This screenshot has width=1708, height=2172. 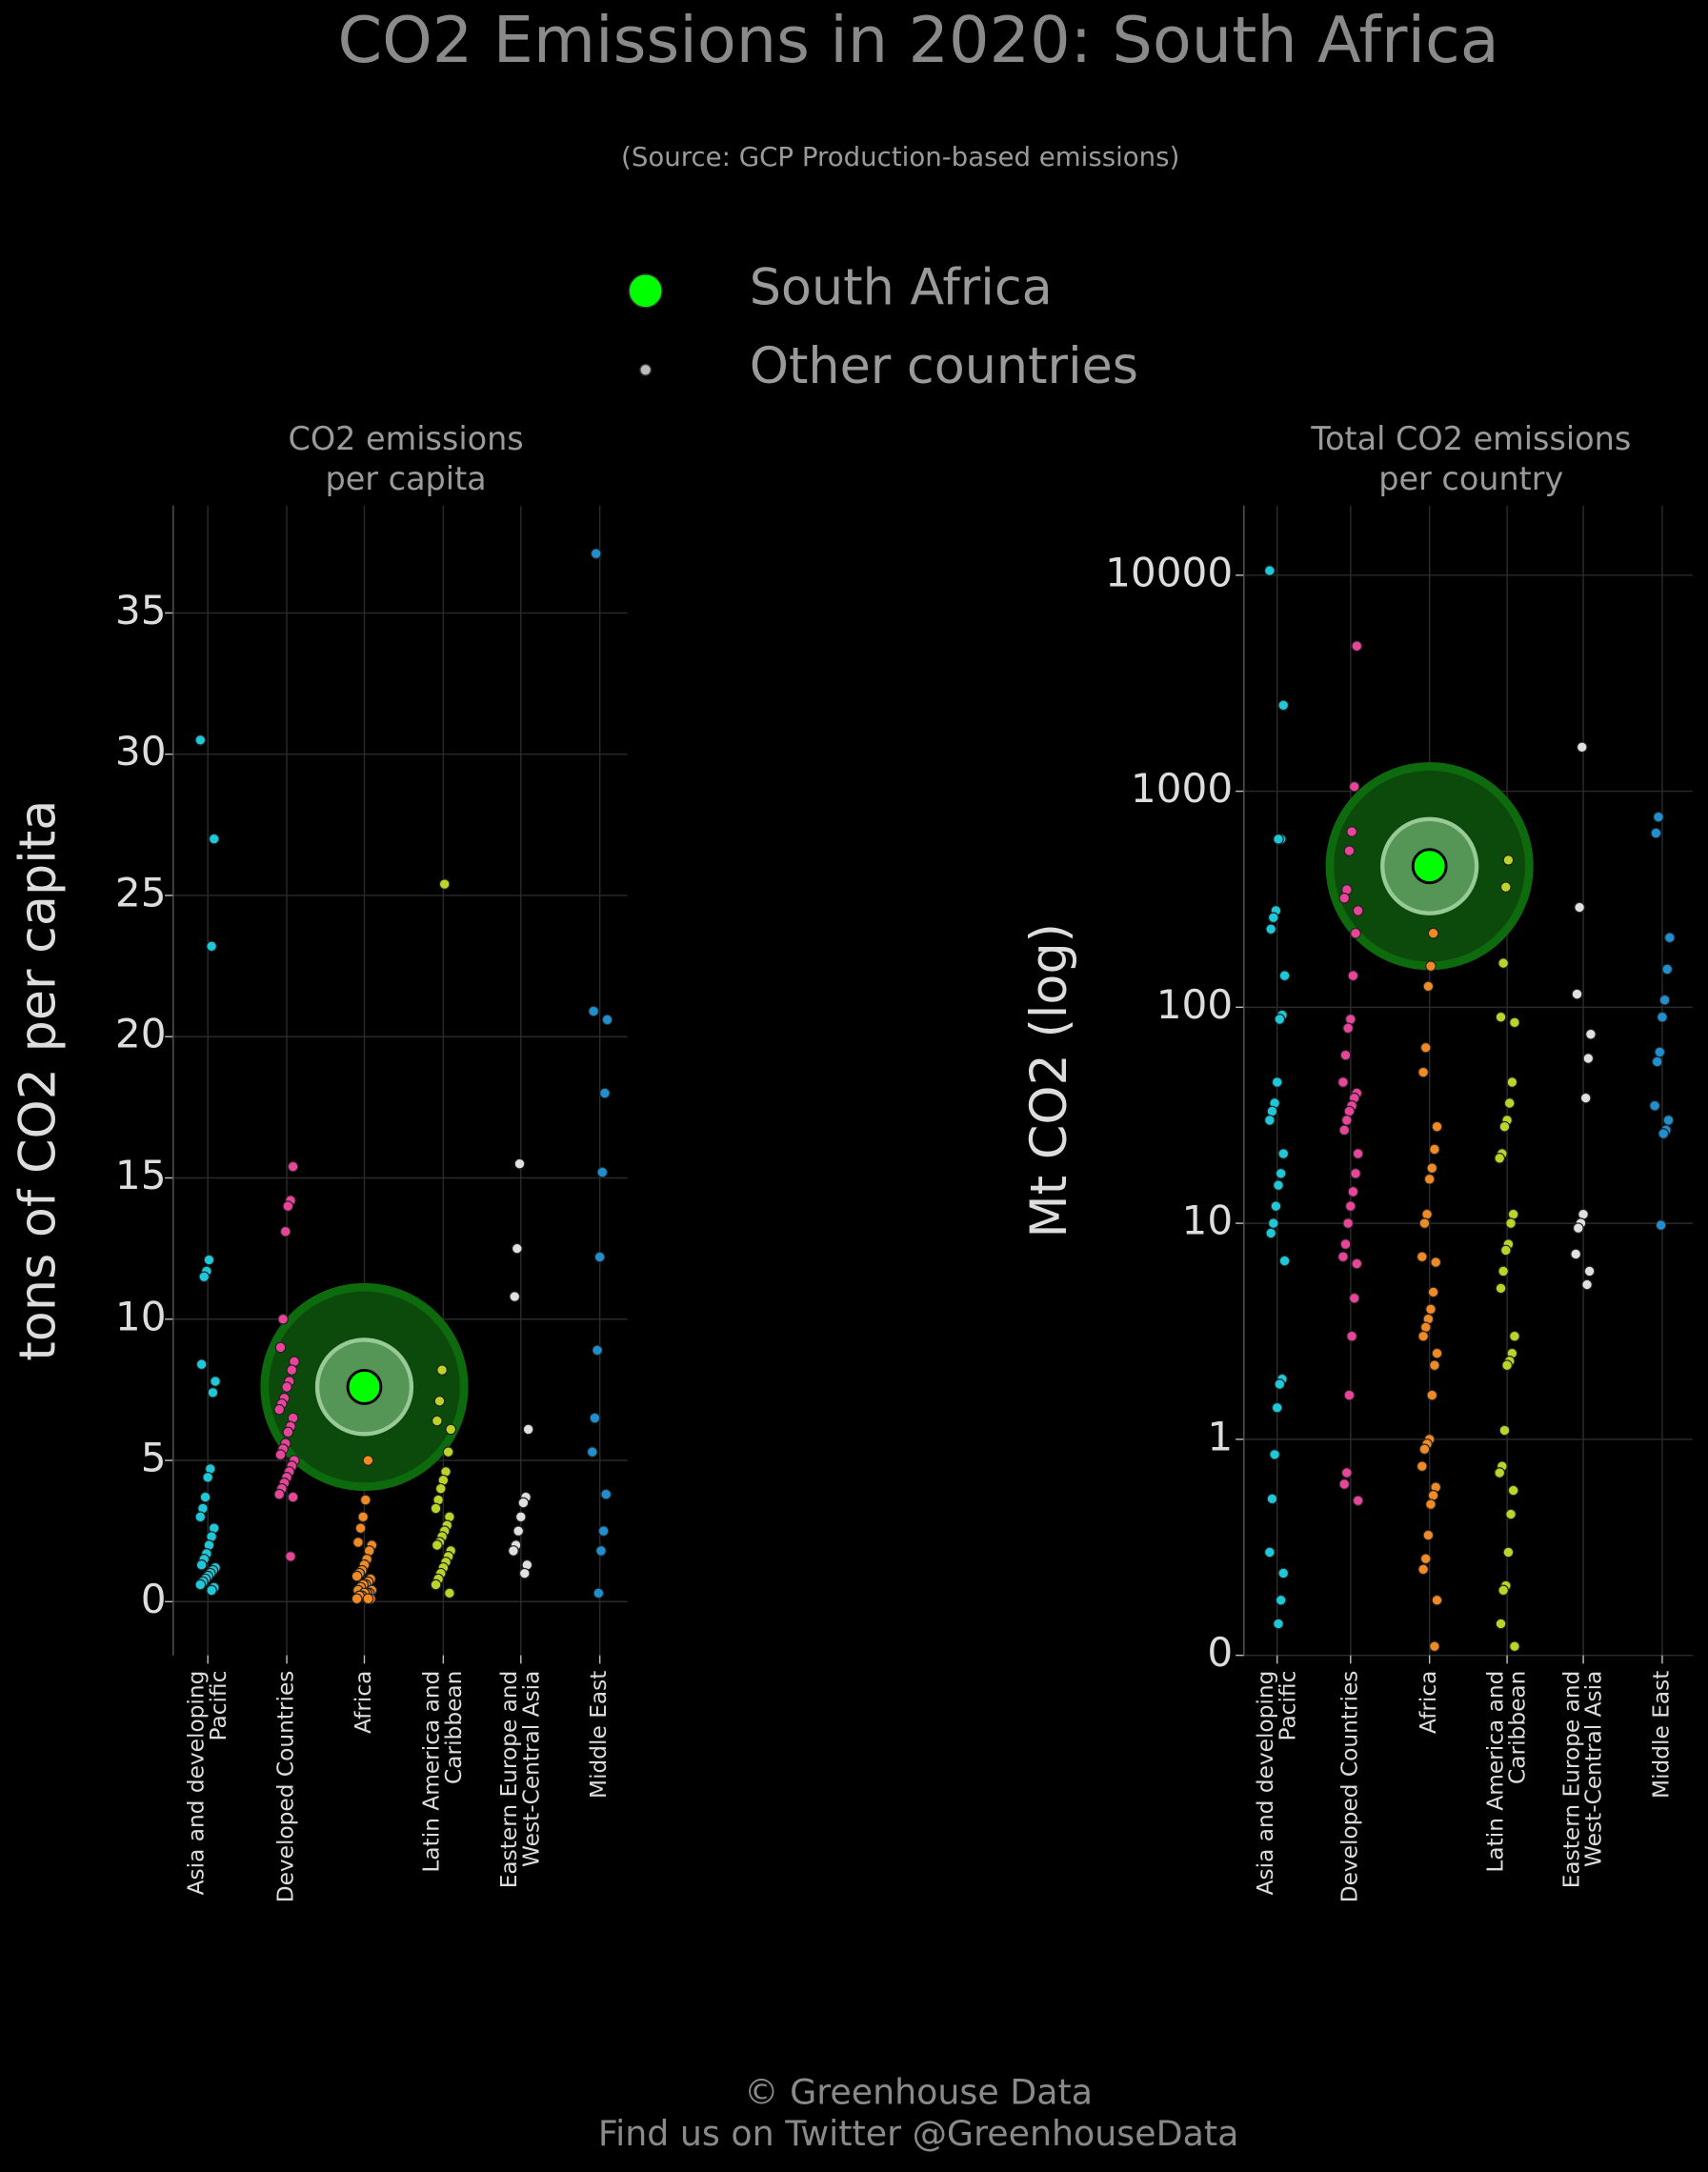 What do you see at coordinates (918, 40) in the screenshot?
I see `chart-title: CO2 Emissions in 2020: South Africa` at bounding box center [918, 40].